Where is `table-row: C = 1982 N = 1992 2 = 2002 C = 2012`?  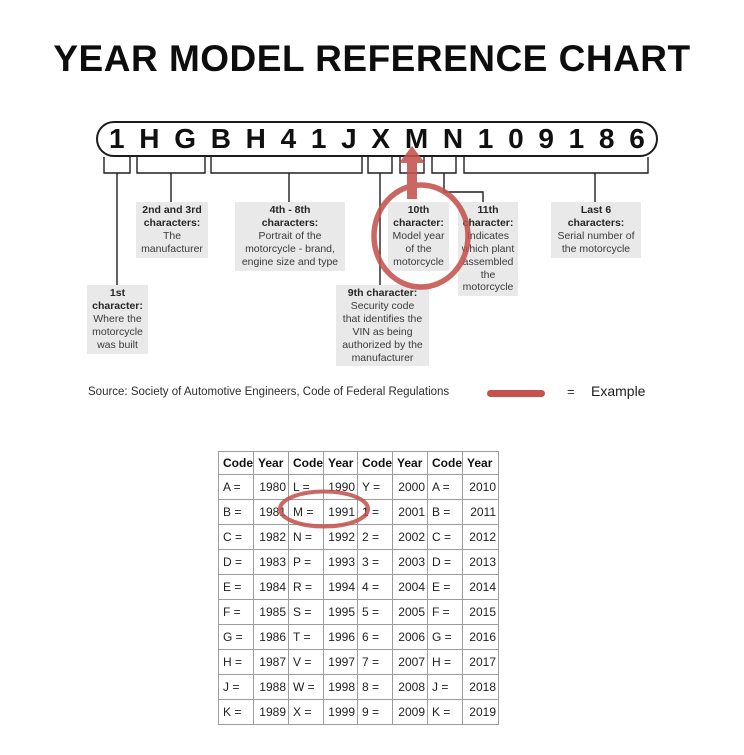 table-row: C = 1982 N = 1992 2 = 2002 C = 2012 is located at coordinates (358, 537).